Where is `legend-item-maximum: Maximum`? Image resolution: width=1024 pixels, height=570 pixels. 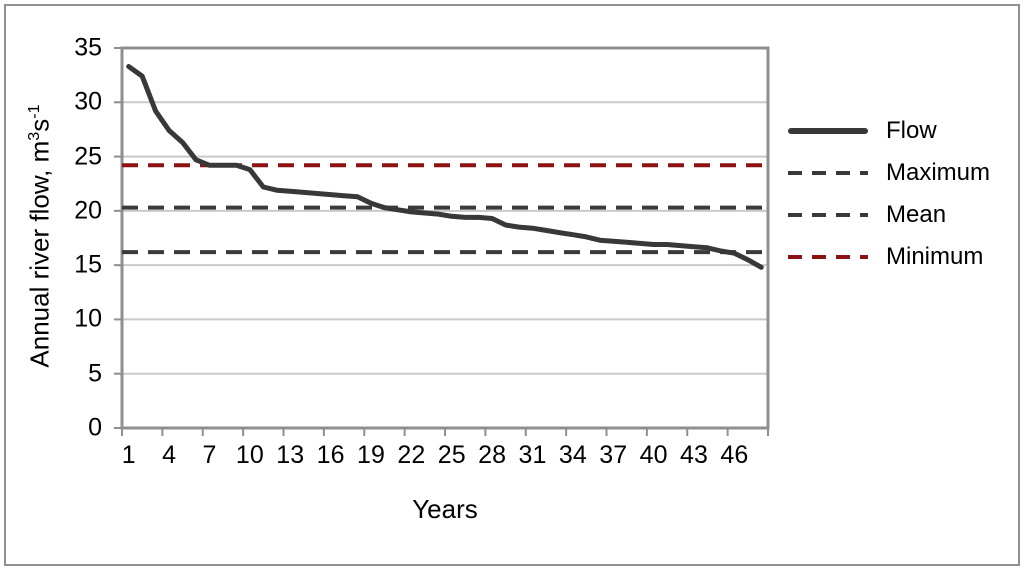 legend-item-maximum: Maximum is located at coordinates (902, 173).